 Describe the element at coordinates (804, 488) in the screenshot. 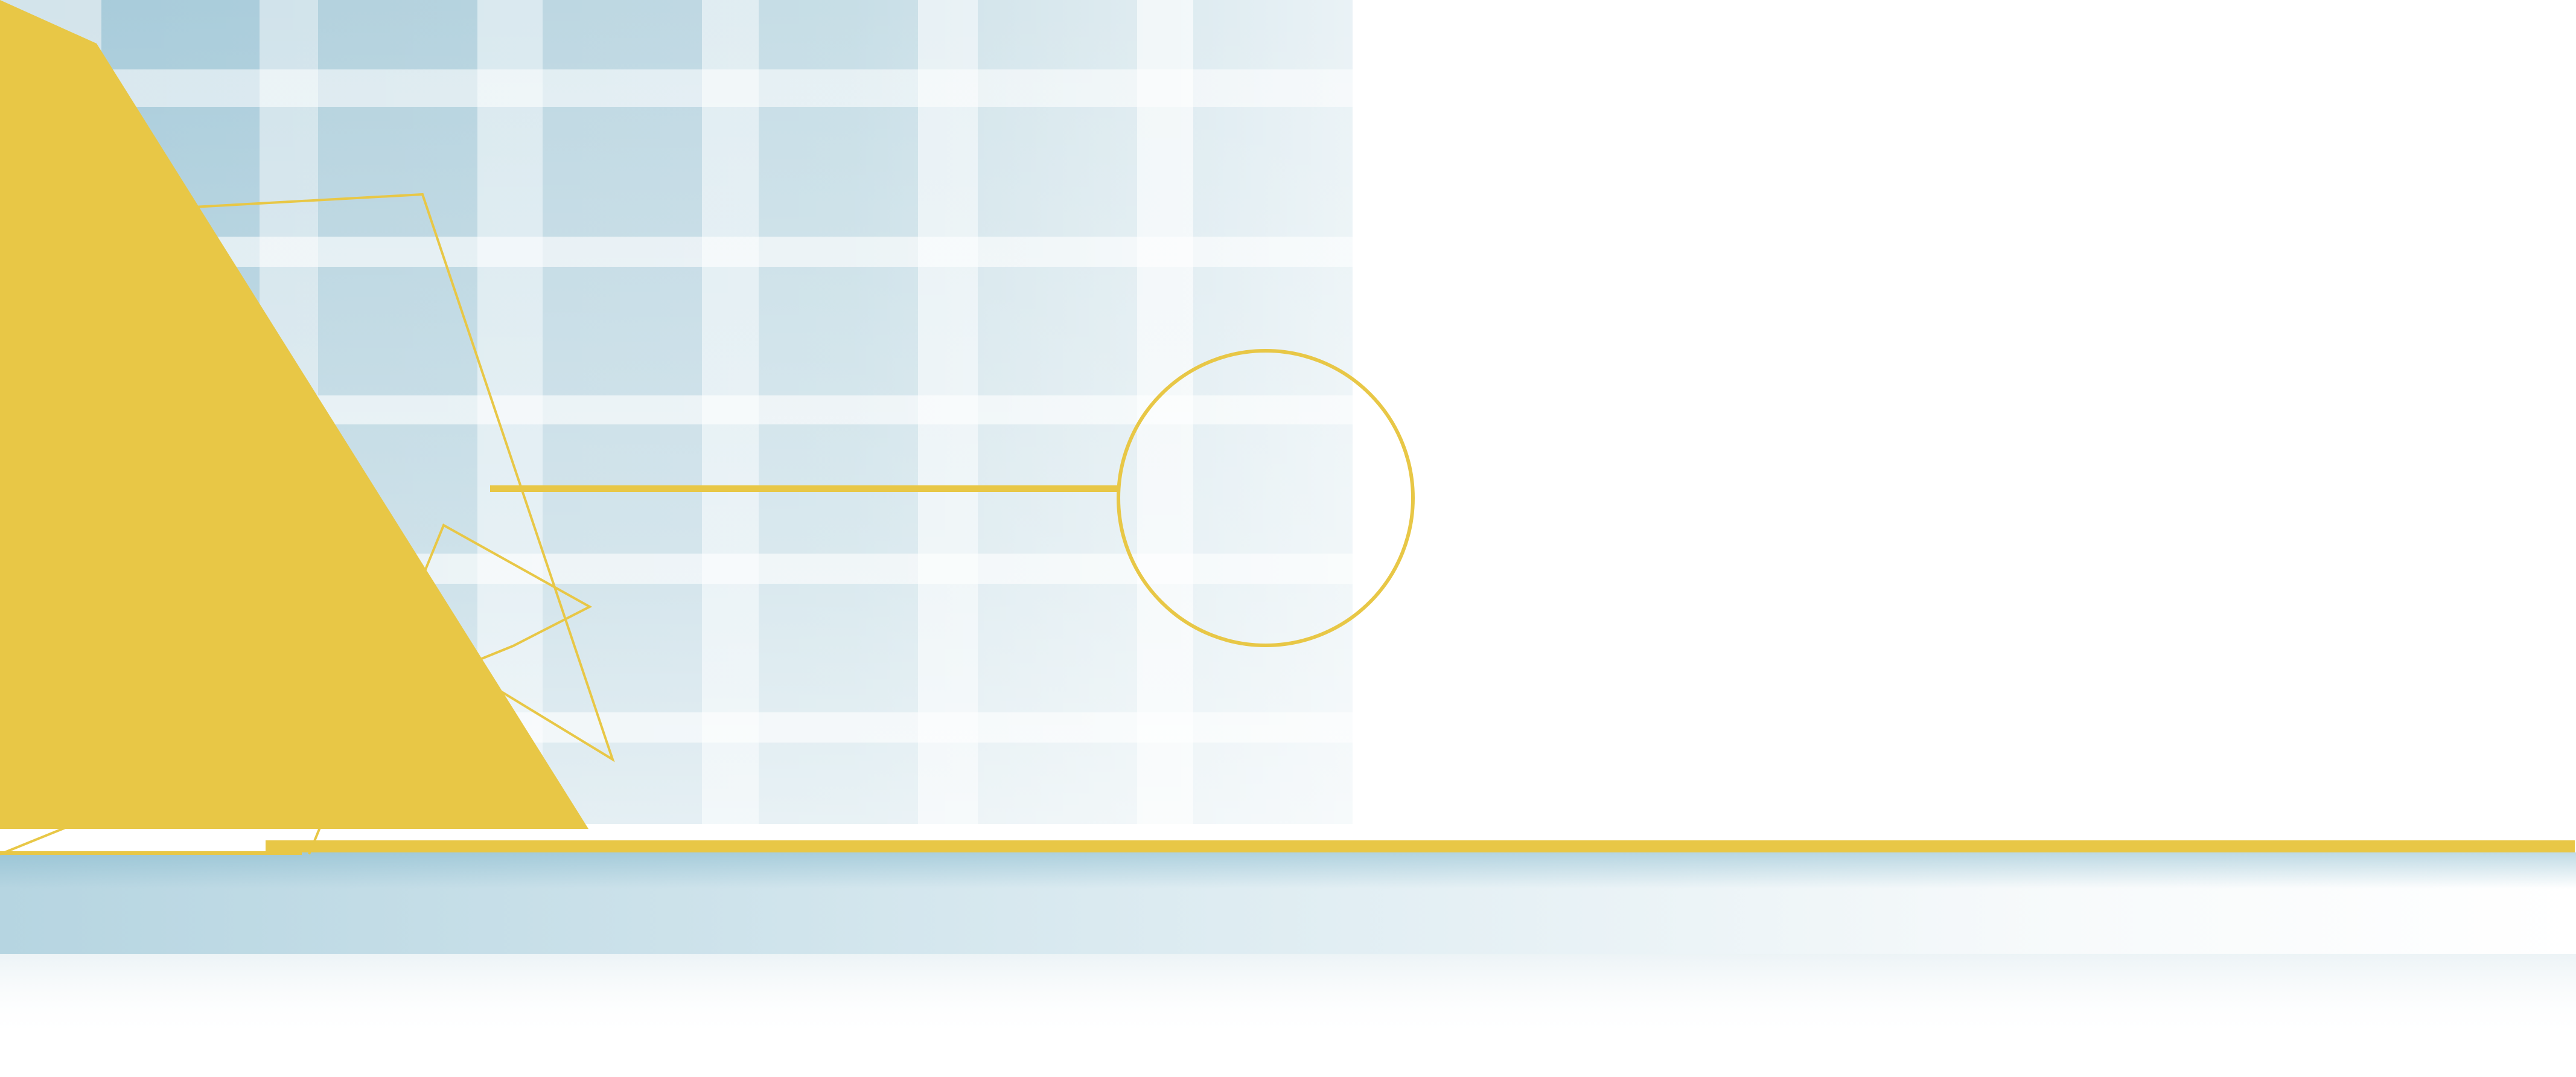

I see `yellow-line` at that location.